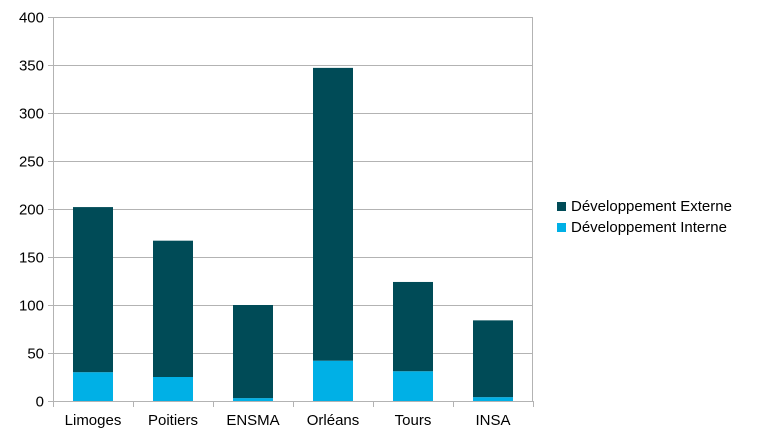 This screenshot has width=758, height=437. What do you see at coordinates (93, 420) in the screenshot?
I see `x-tick-label: Limoges` at bounding box center [93, 420].